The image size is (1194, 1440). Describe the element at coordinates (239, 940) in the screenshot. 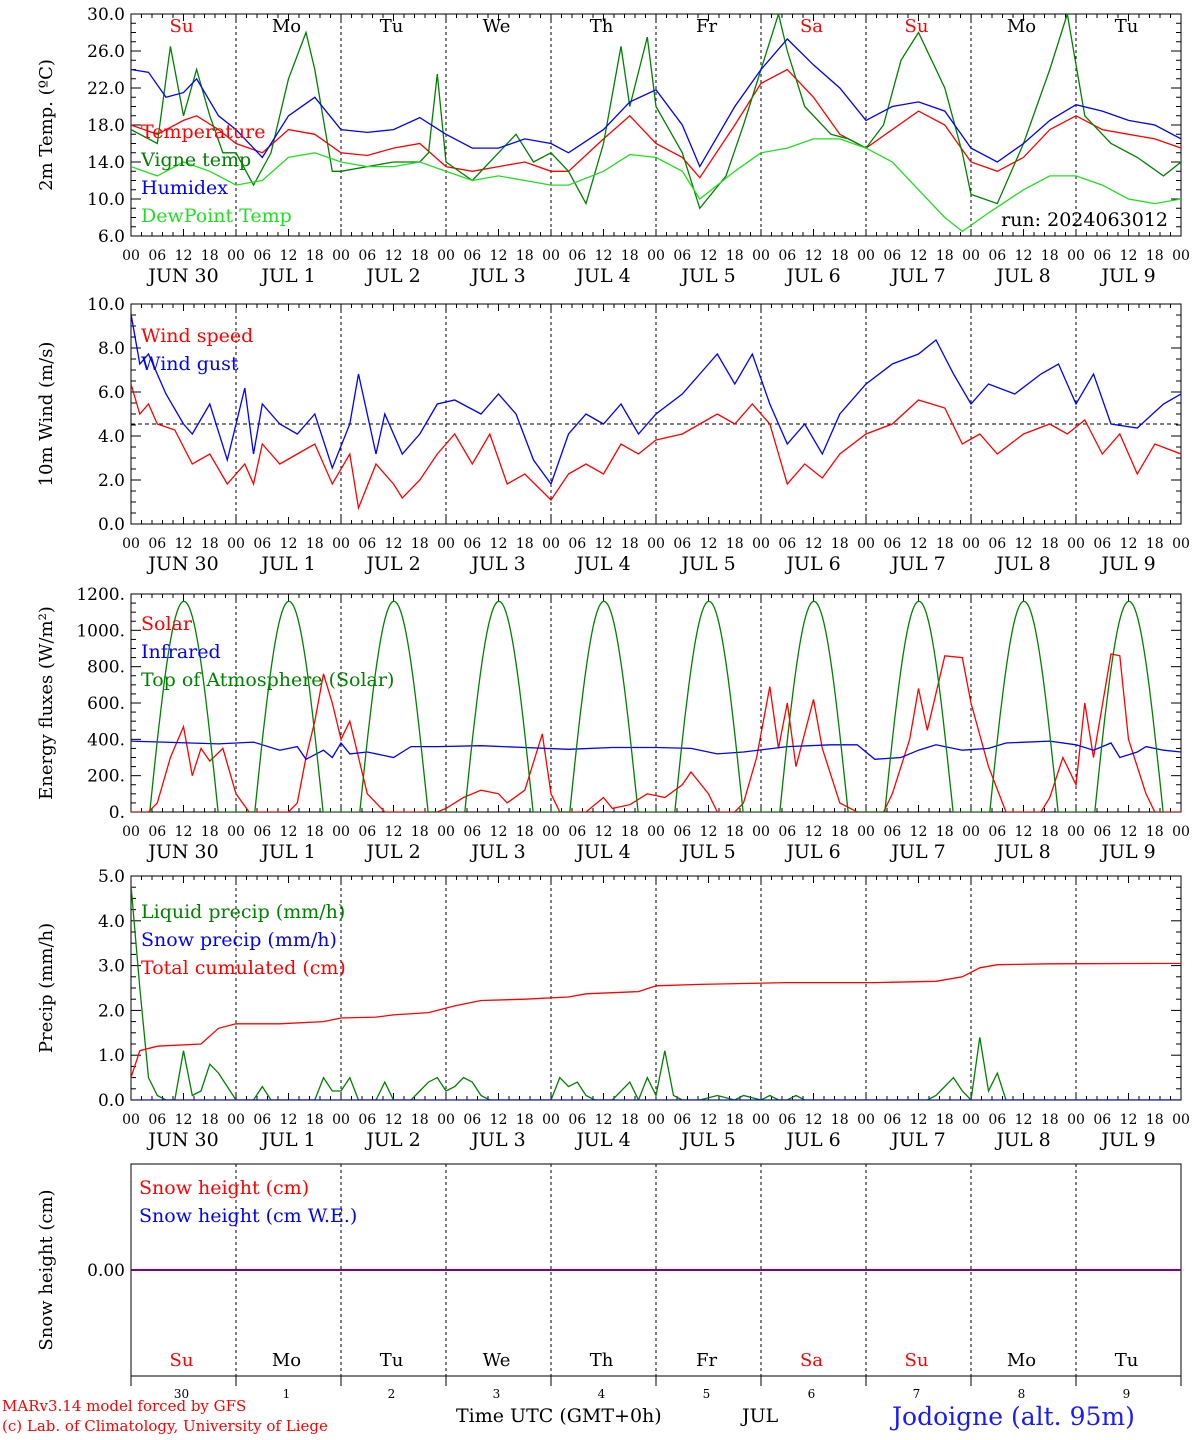

I see `legend-entry: Snow precip (mm/h)` at that location.